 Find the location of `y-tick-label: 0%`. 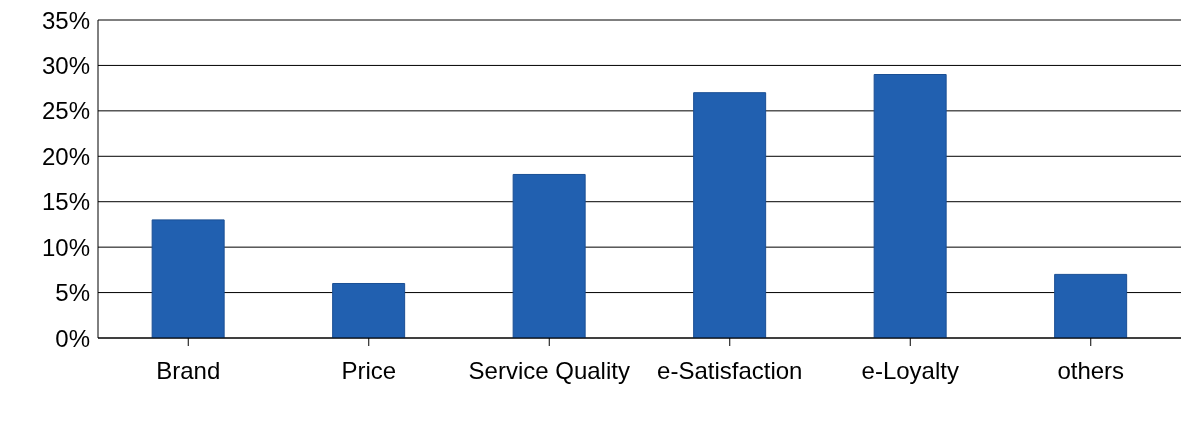

y-tick-label: 0% is located at coordinates (72, 338).